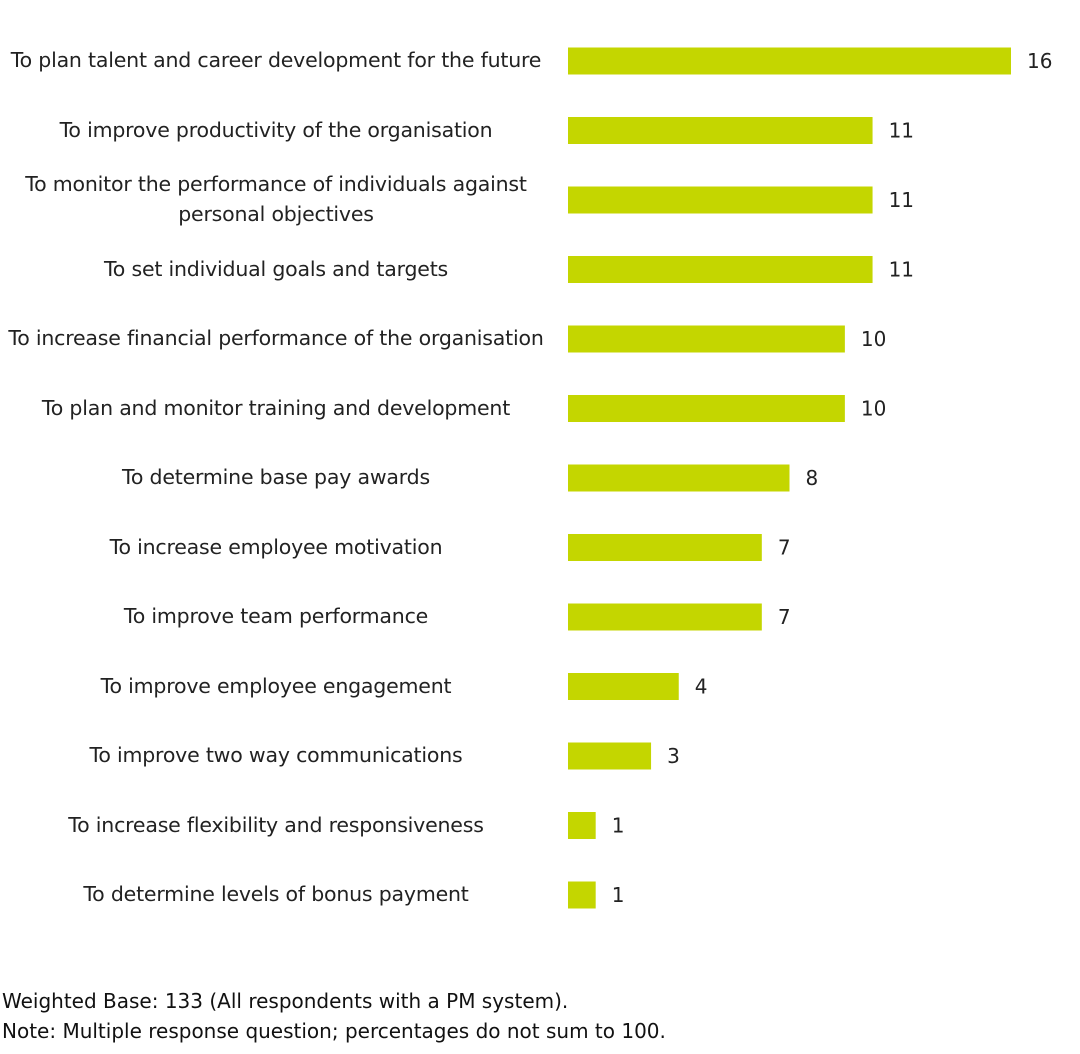 This screenshot has height=1054, width=1080. What do you see at coordinates (276, 546) in the screenshot?
I see `category-label: To increase employee motivation` at bounding box center [276, 546].